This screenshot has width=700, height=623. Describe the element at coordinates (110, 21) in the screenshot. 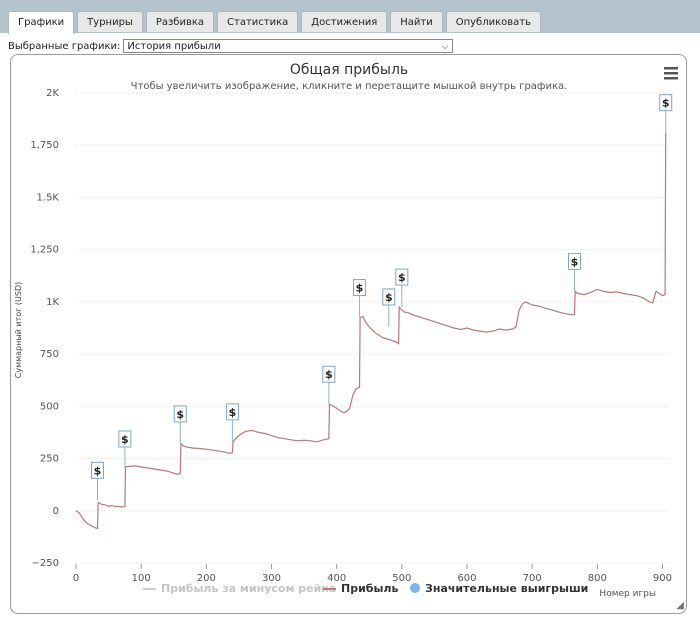

I see `tab-tournaments: Турниры` at that location.